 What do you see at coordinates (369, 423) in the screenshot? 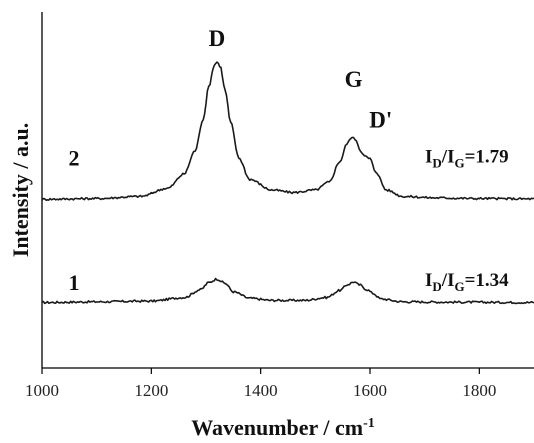
I see `x-axis-title-superscript: -1` at bounding box center [369, 423].